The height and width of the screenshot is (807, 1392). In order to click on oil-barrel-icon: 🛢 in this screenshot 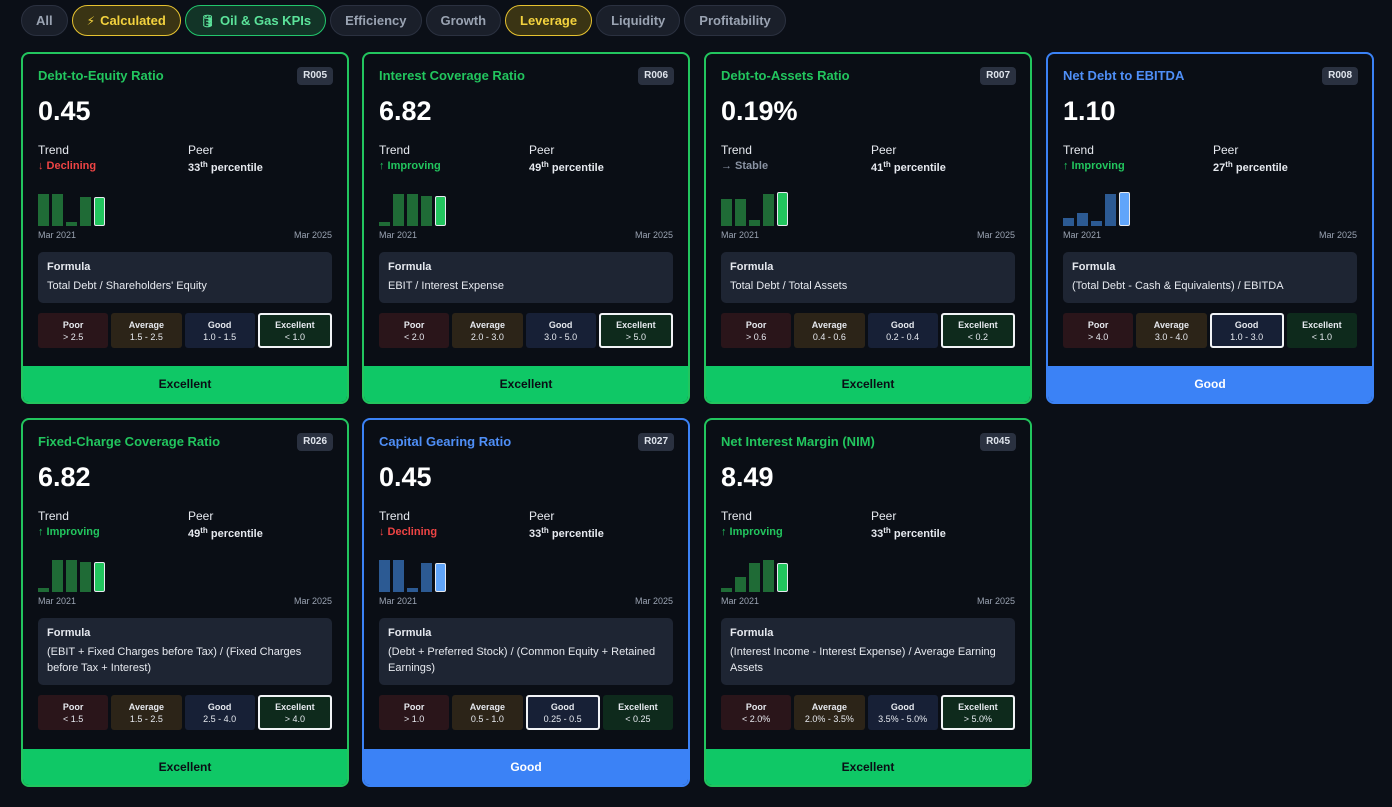, I will do `click(207, 20)`.